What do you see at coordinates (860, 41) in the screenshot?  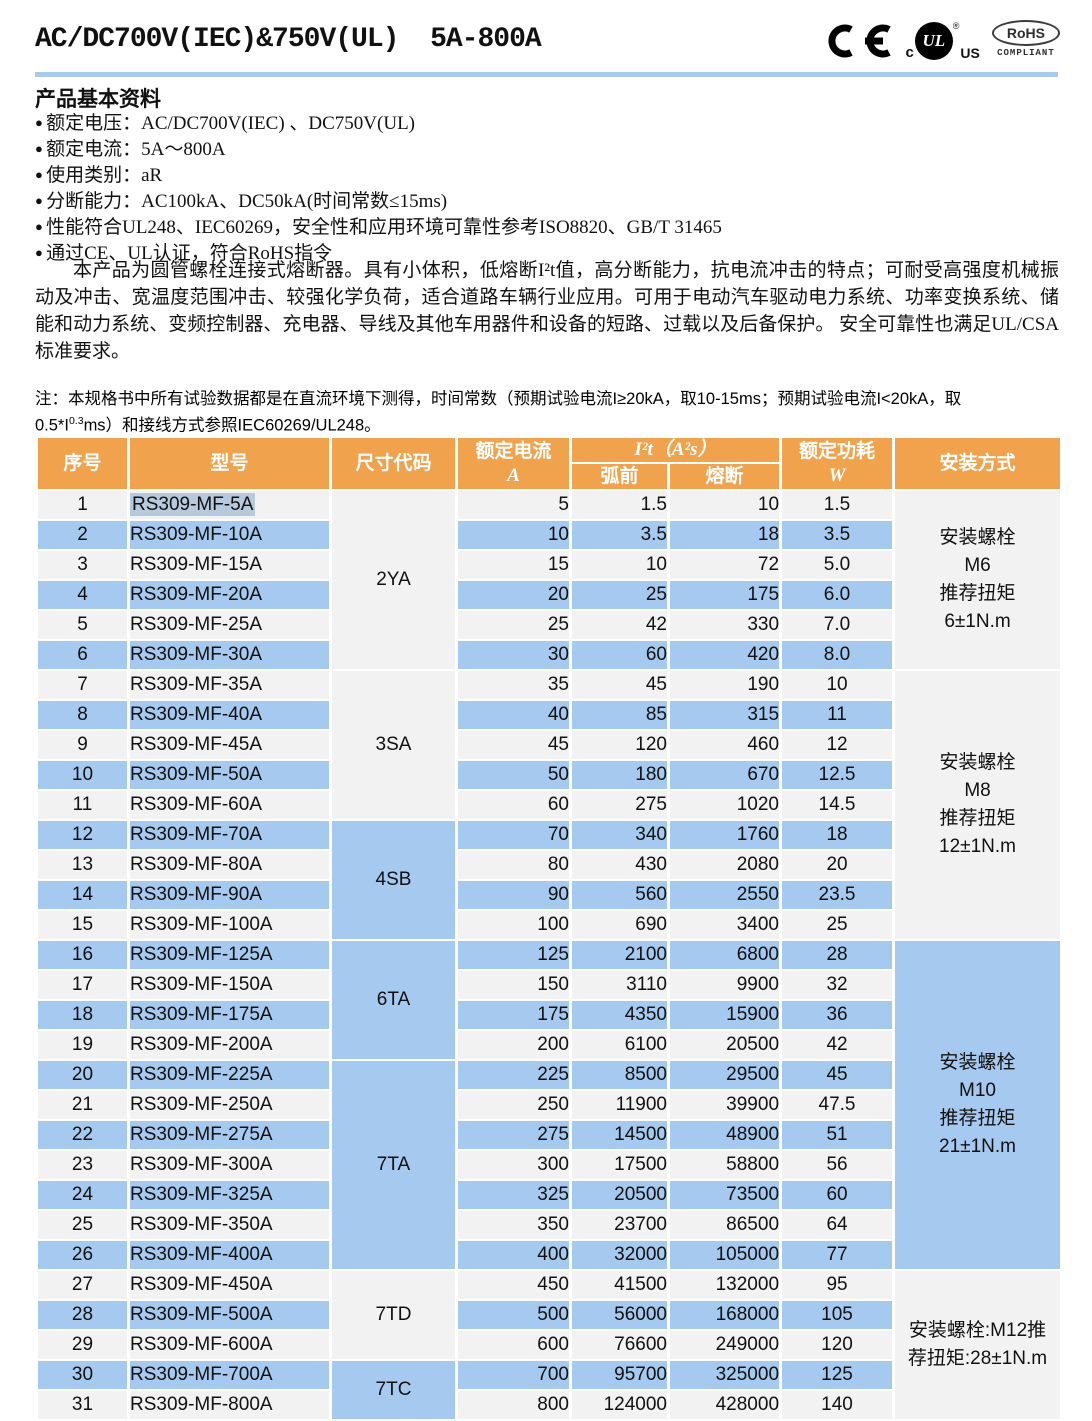 I see `ce-mark-icon` at bounding box center [860, 41].